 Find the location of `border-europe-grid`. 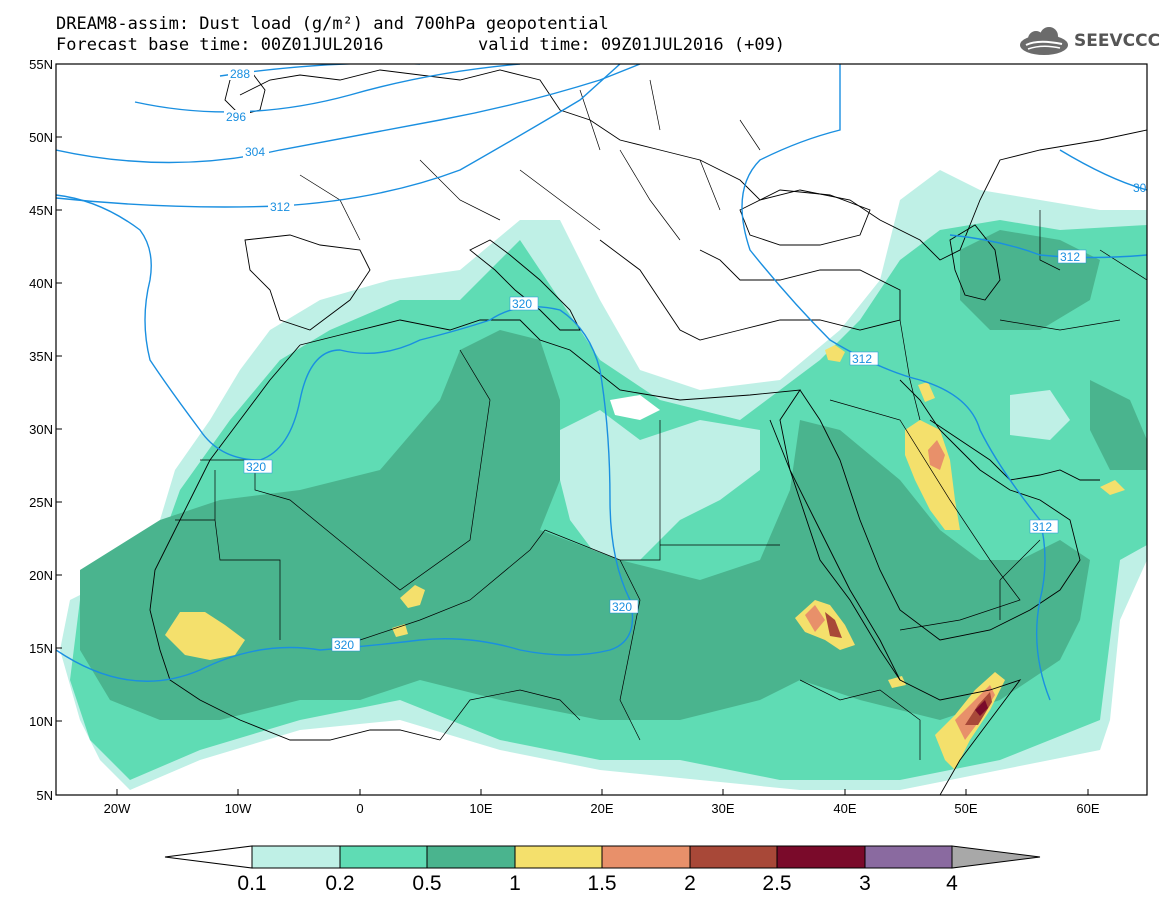

border-europe-grid is located at coordinates (530, 160).